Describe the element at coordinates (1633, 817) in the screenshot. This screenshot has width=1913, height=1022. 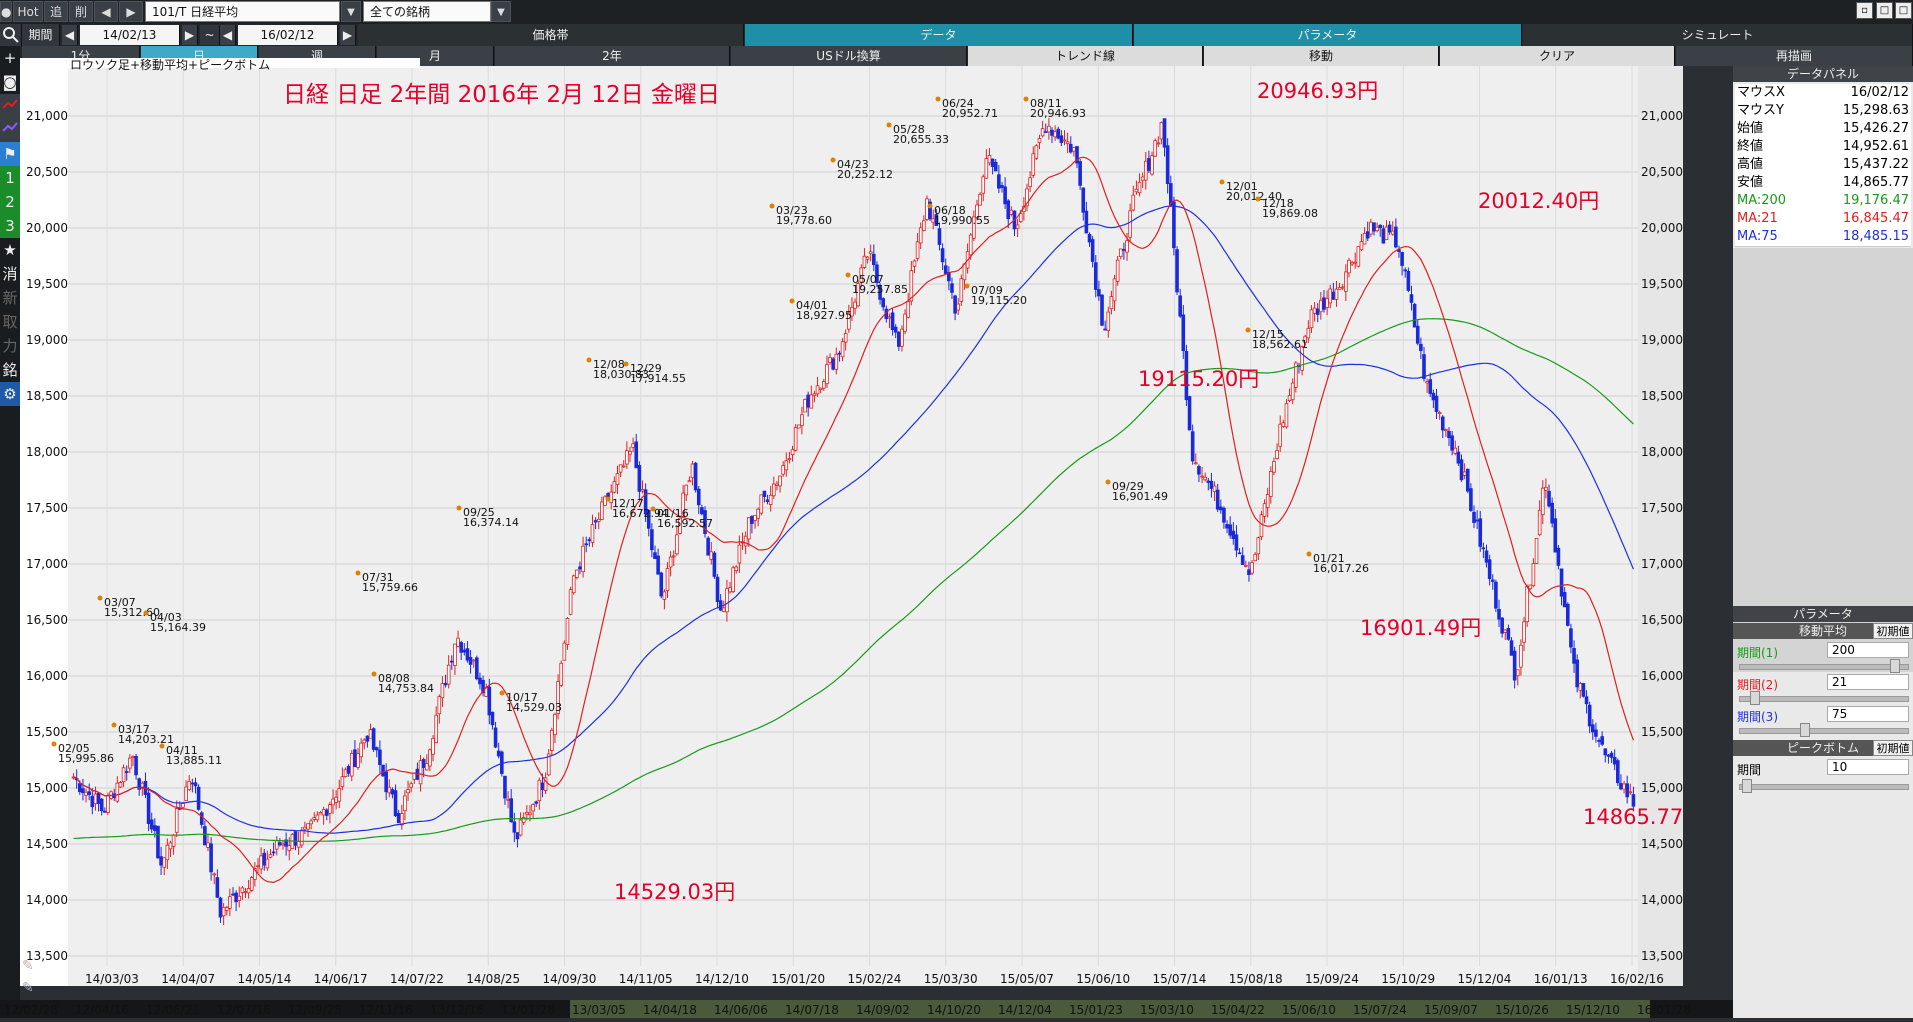
I see `annotation-last: 14865.77円` at that location.